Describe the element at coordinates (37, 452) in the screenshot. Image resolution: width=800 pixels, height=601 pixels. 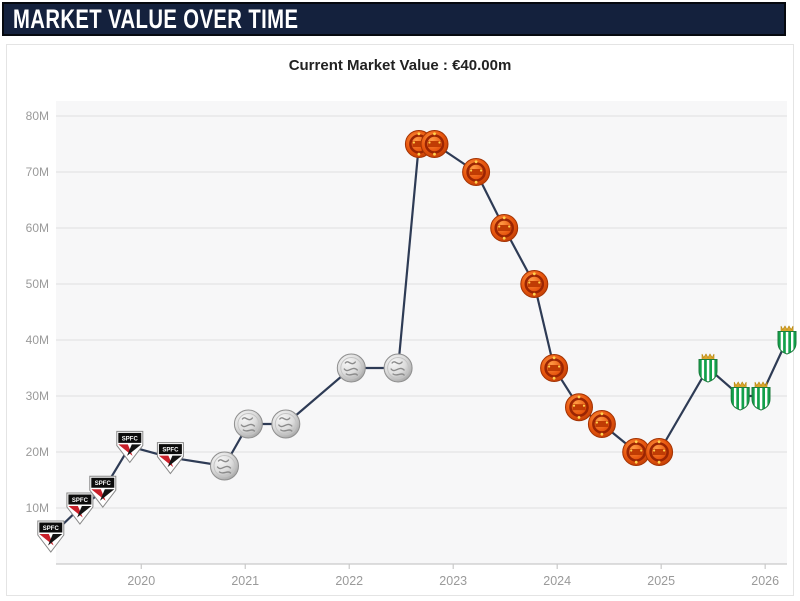
I see `y-axis-label: 20M` at that location.